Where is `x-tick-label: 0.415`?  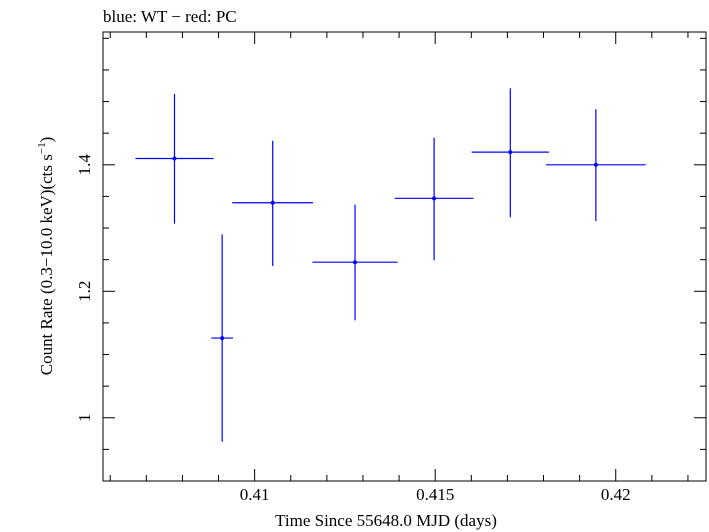
x-tick-label: 0.415 is located at coordinates (435, 494).